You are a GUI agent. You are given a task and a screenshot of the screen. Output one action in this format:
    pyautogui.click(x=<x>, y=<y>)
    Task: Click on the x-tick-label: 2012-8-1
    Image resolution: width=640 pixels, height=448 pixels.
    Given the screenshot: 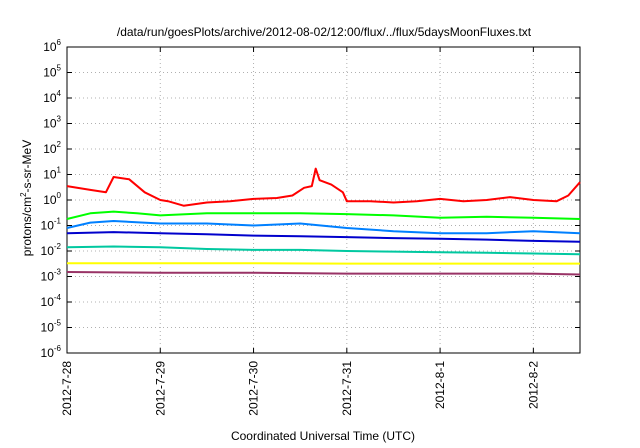 What is the action you would take?
    pyautogui.click(x=440, y=385)
    